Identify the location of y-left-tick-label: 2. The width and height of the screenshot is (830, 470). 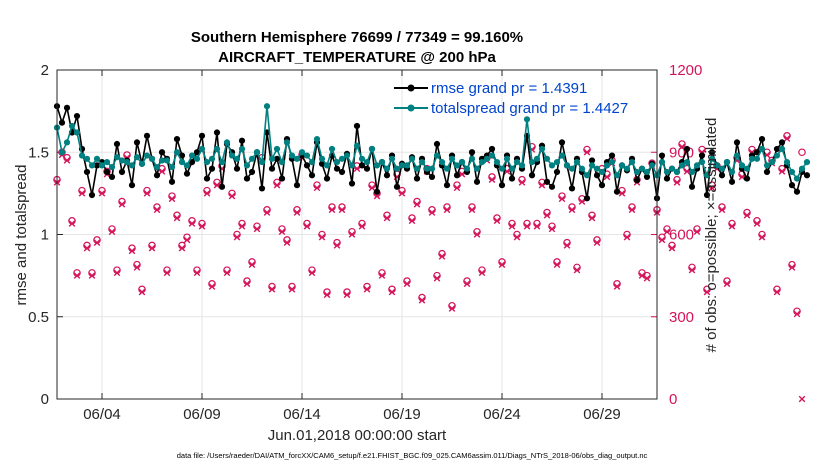
(45, 70).